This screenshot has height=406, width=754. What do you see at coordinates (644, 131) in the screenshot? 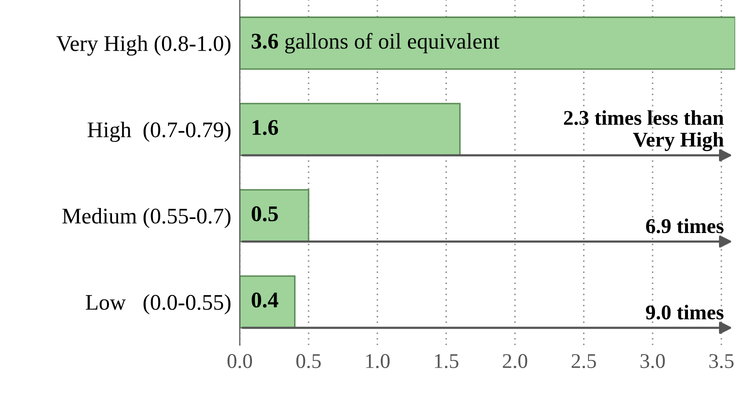
I see `annotation: 2.3 times less than Very High` at bounding box center [644, 131].